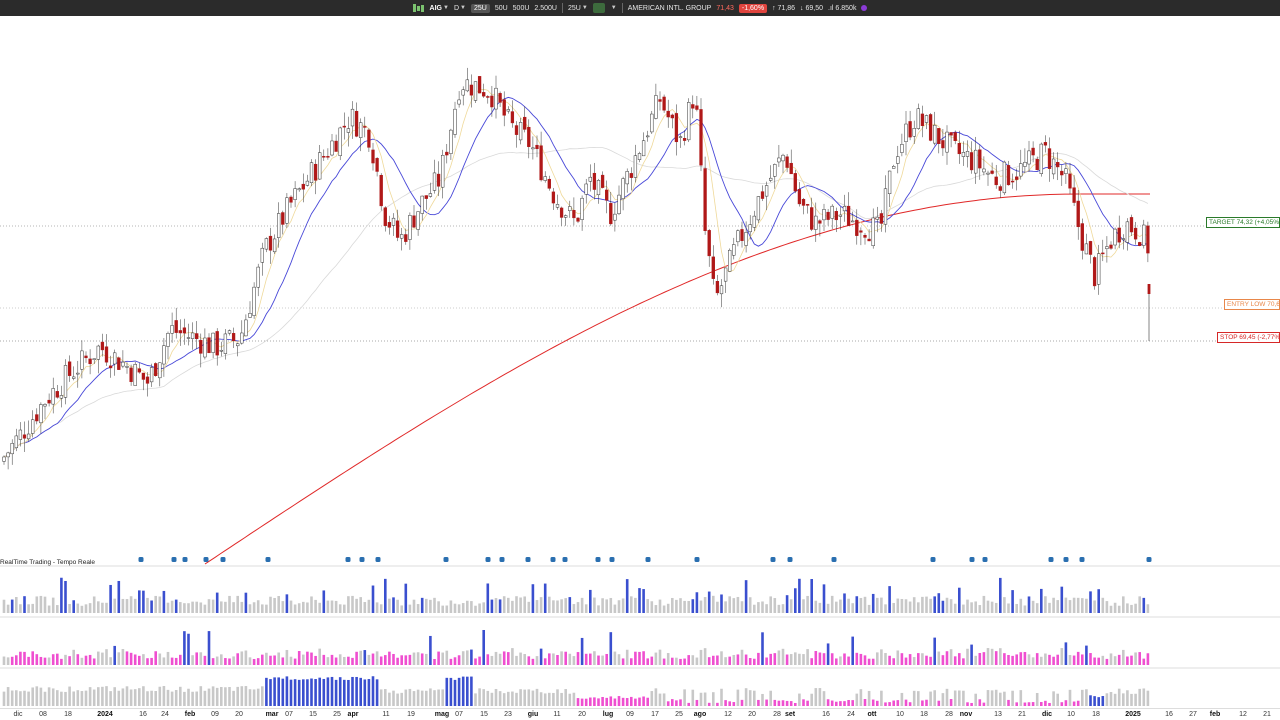 This screenshot has width=1280, height=720. Describe the element at coordinates (613, 8) in the screenshot. I see `indicator-menu: ▼` at that location.